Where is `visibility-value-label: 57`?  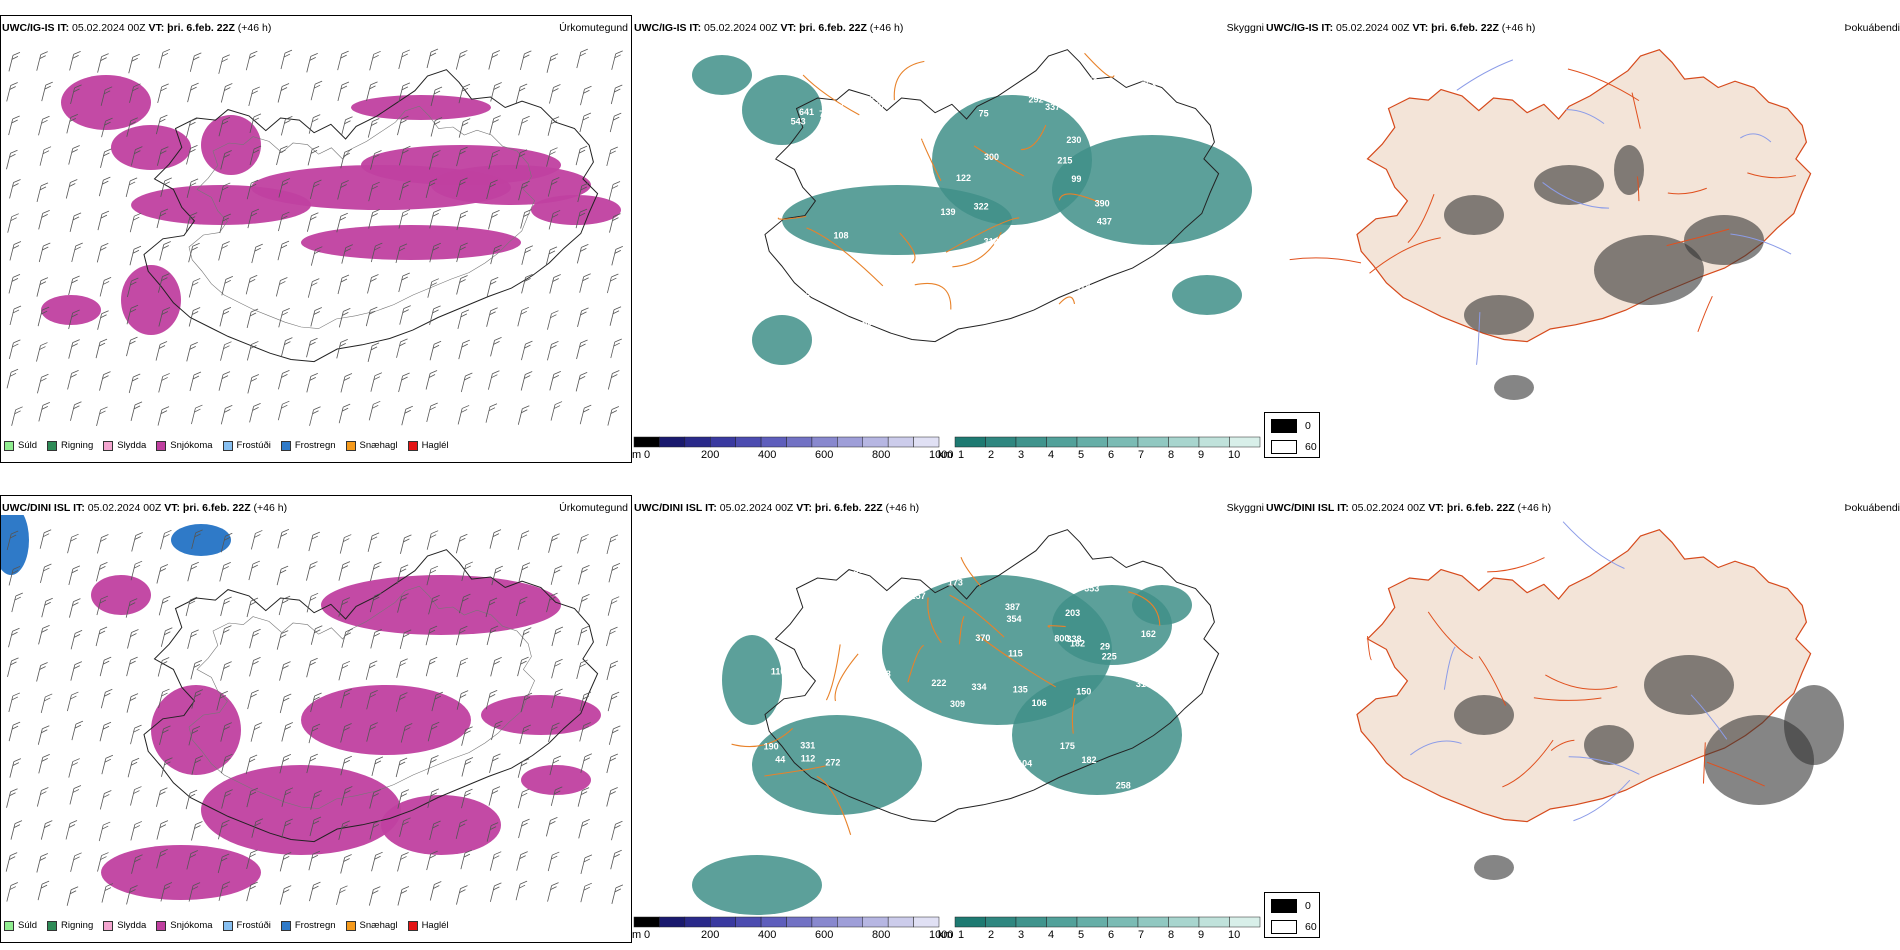
visibility-value-label: 57 is located at coordinates (796, 267).